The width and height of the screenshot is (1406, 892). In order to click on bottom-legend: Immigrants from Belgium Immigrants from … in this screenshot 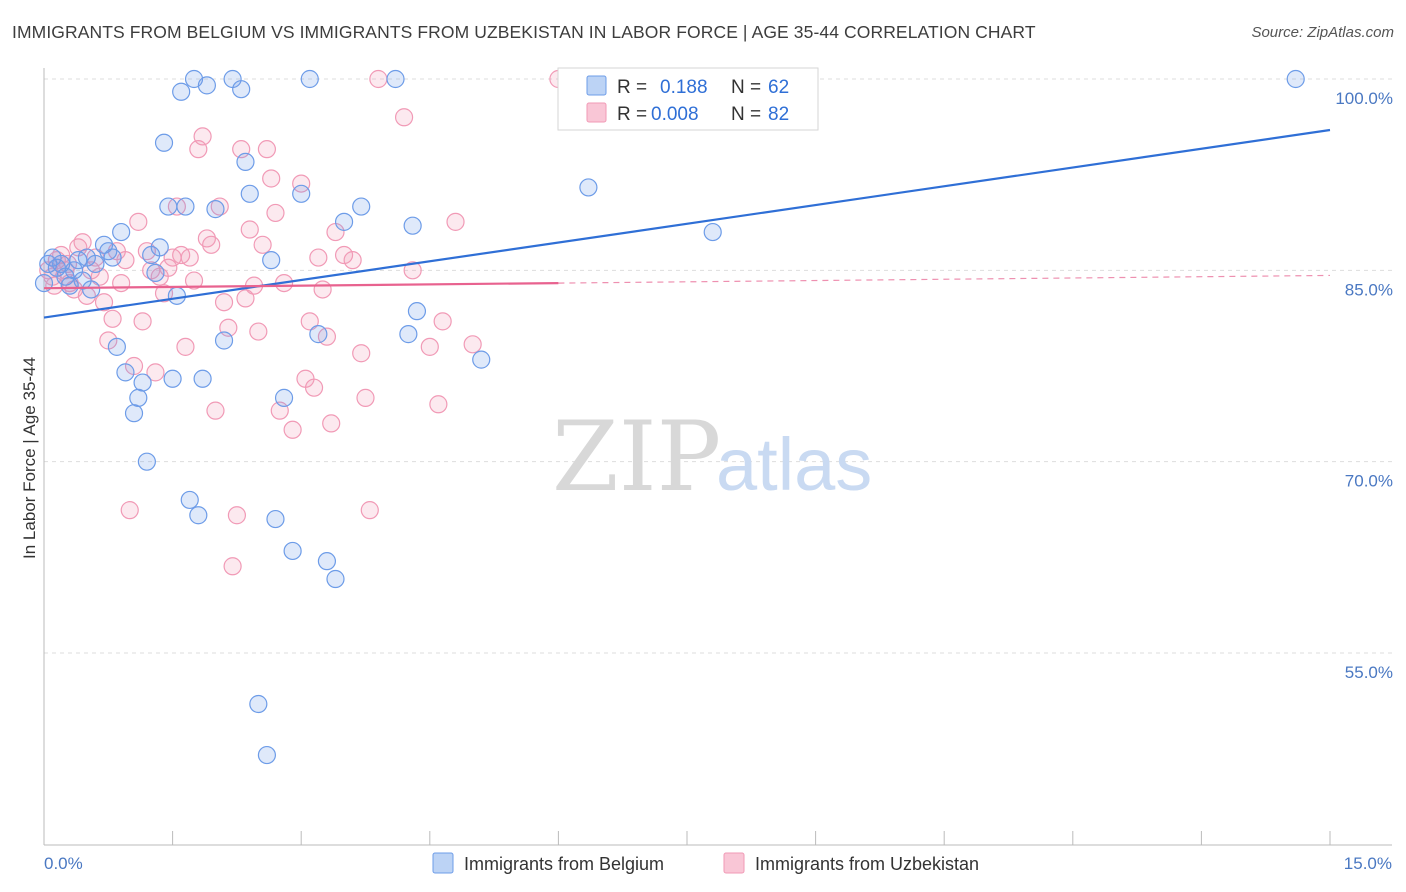, I will do `click(705, 863)`.